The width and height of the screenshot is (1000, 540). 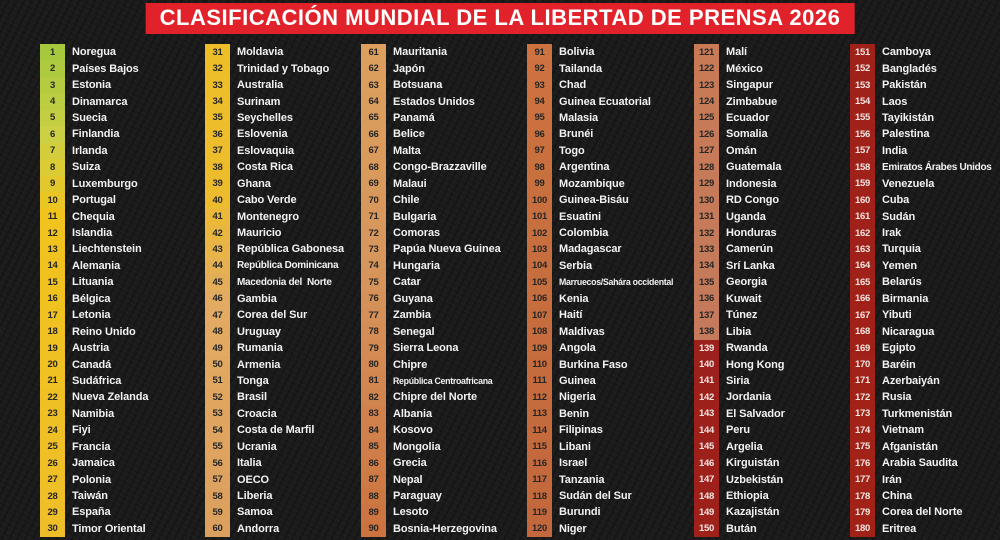 What do you see at coordinates (775, 68) in the screenshot?
I see `ranking-row: 122 México` at bounding box center [775, 68].